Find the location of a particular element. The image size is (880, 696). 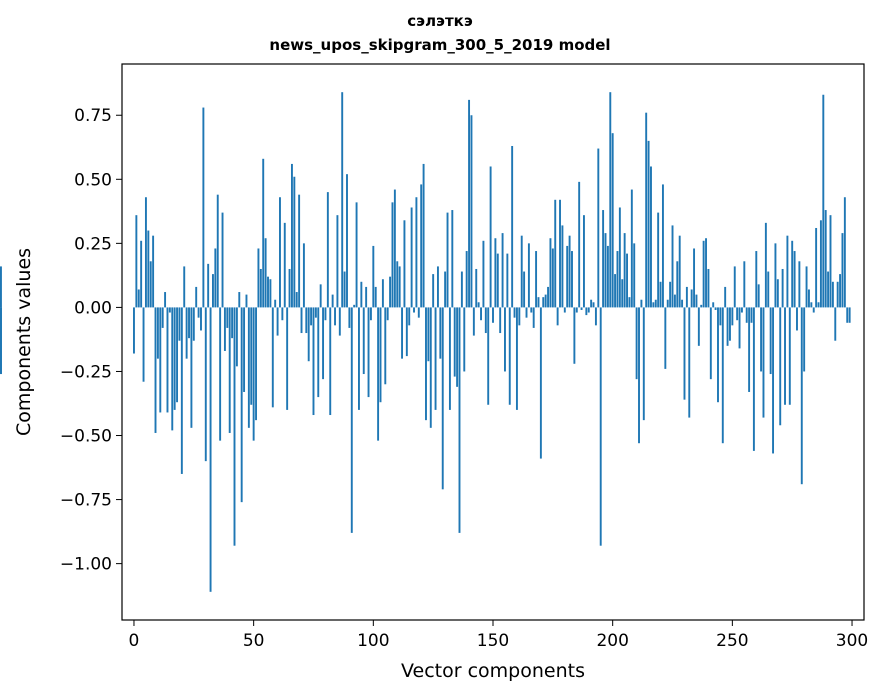

bar-component-undefined is located at coordinates (1, 287).